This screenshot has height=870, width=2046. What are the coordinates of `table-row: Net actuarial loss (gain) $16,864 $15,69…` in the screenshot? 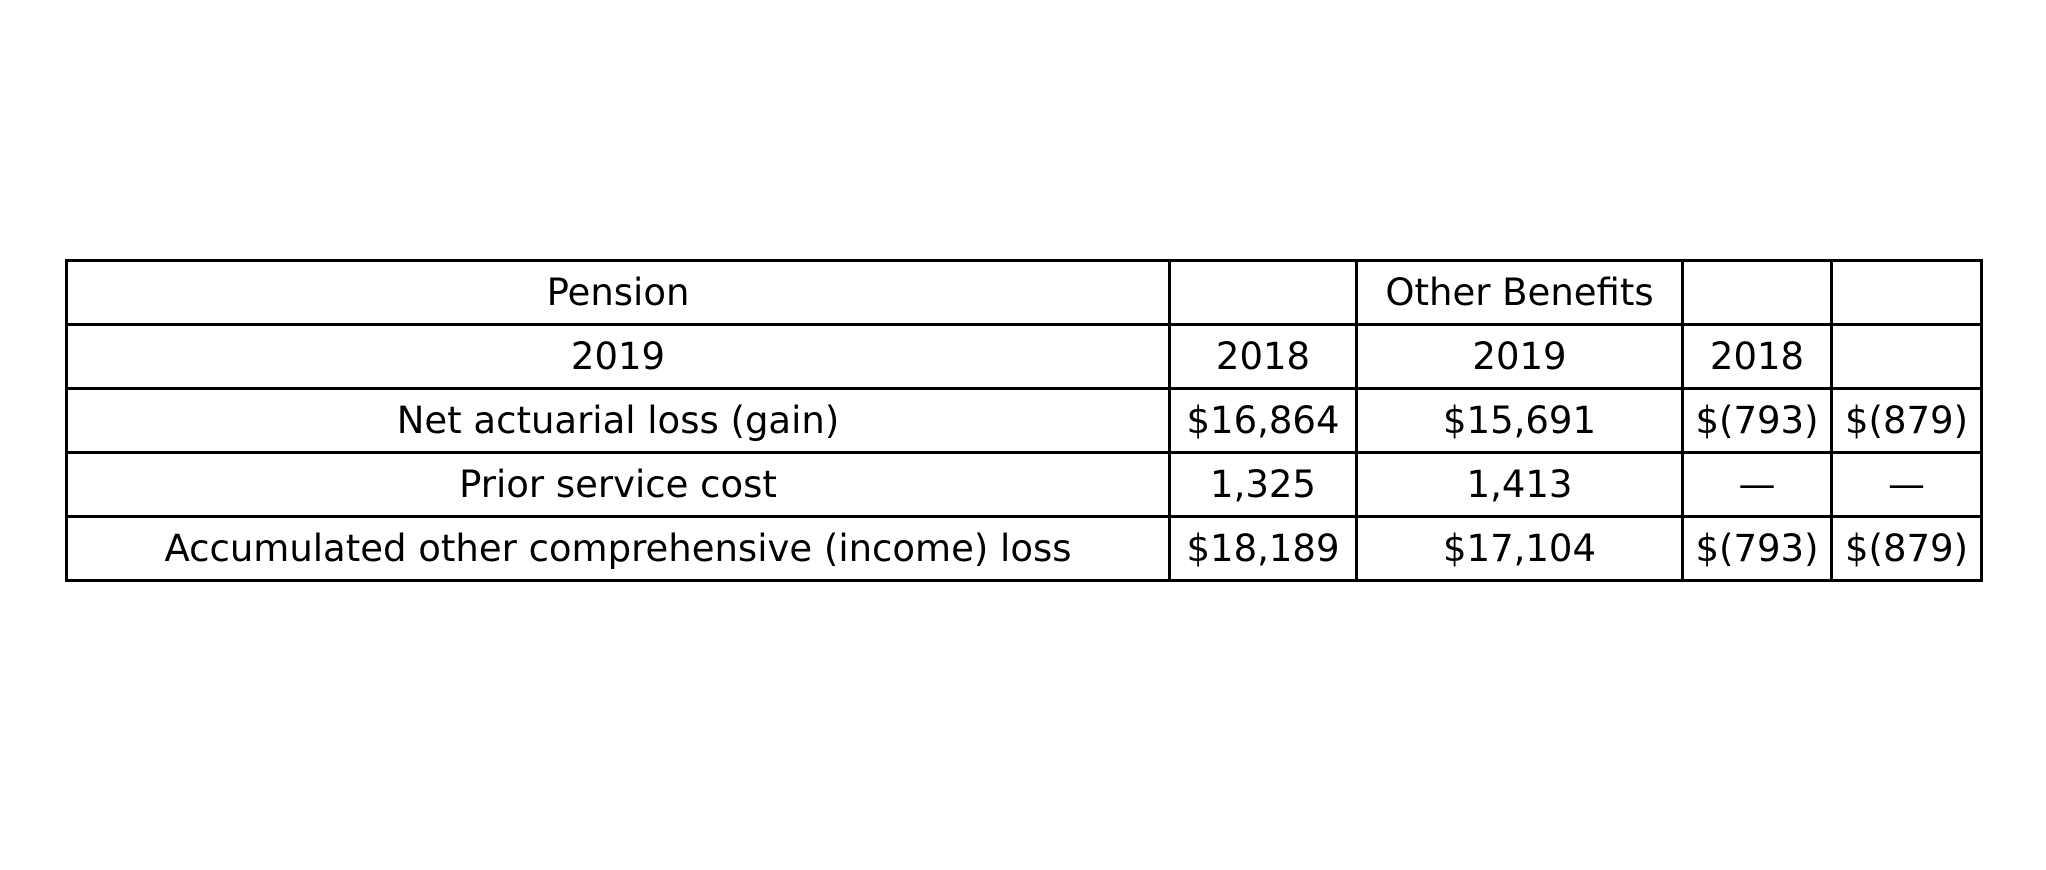 It's located at (1024, 420).